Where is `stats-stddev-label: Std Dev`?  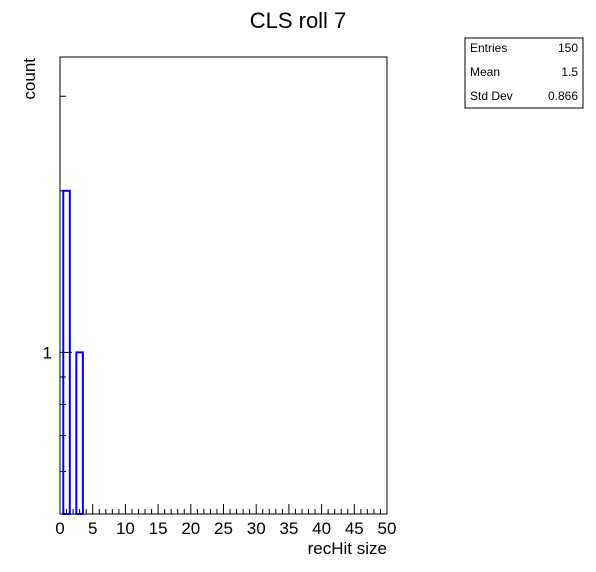 stats-stddev-label: Std Dev is located at coordinates (491, 96).